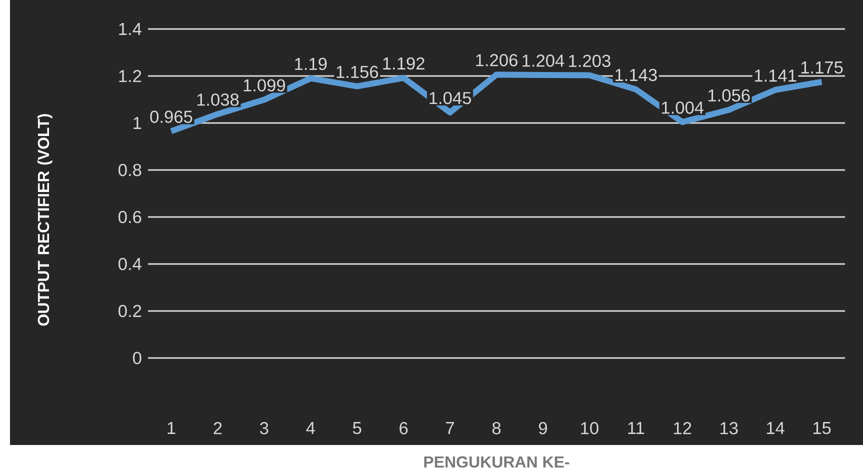  I want to click on x-tick-label: 8, so click(496, 428).